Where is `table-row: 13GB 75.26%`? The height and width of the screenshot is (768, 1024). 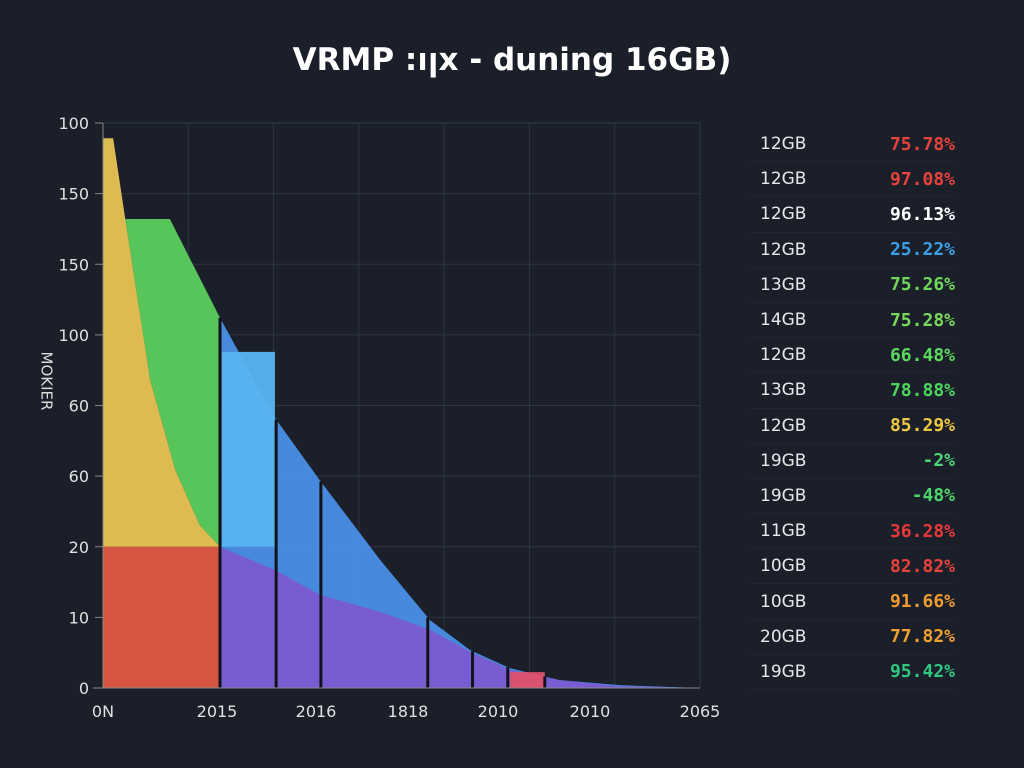 table-row: 13GB 75.26% is located at coordinates (852, 285).